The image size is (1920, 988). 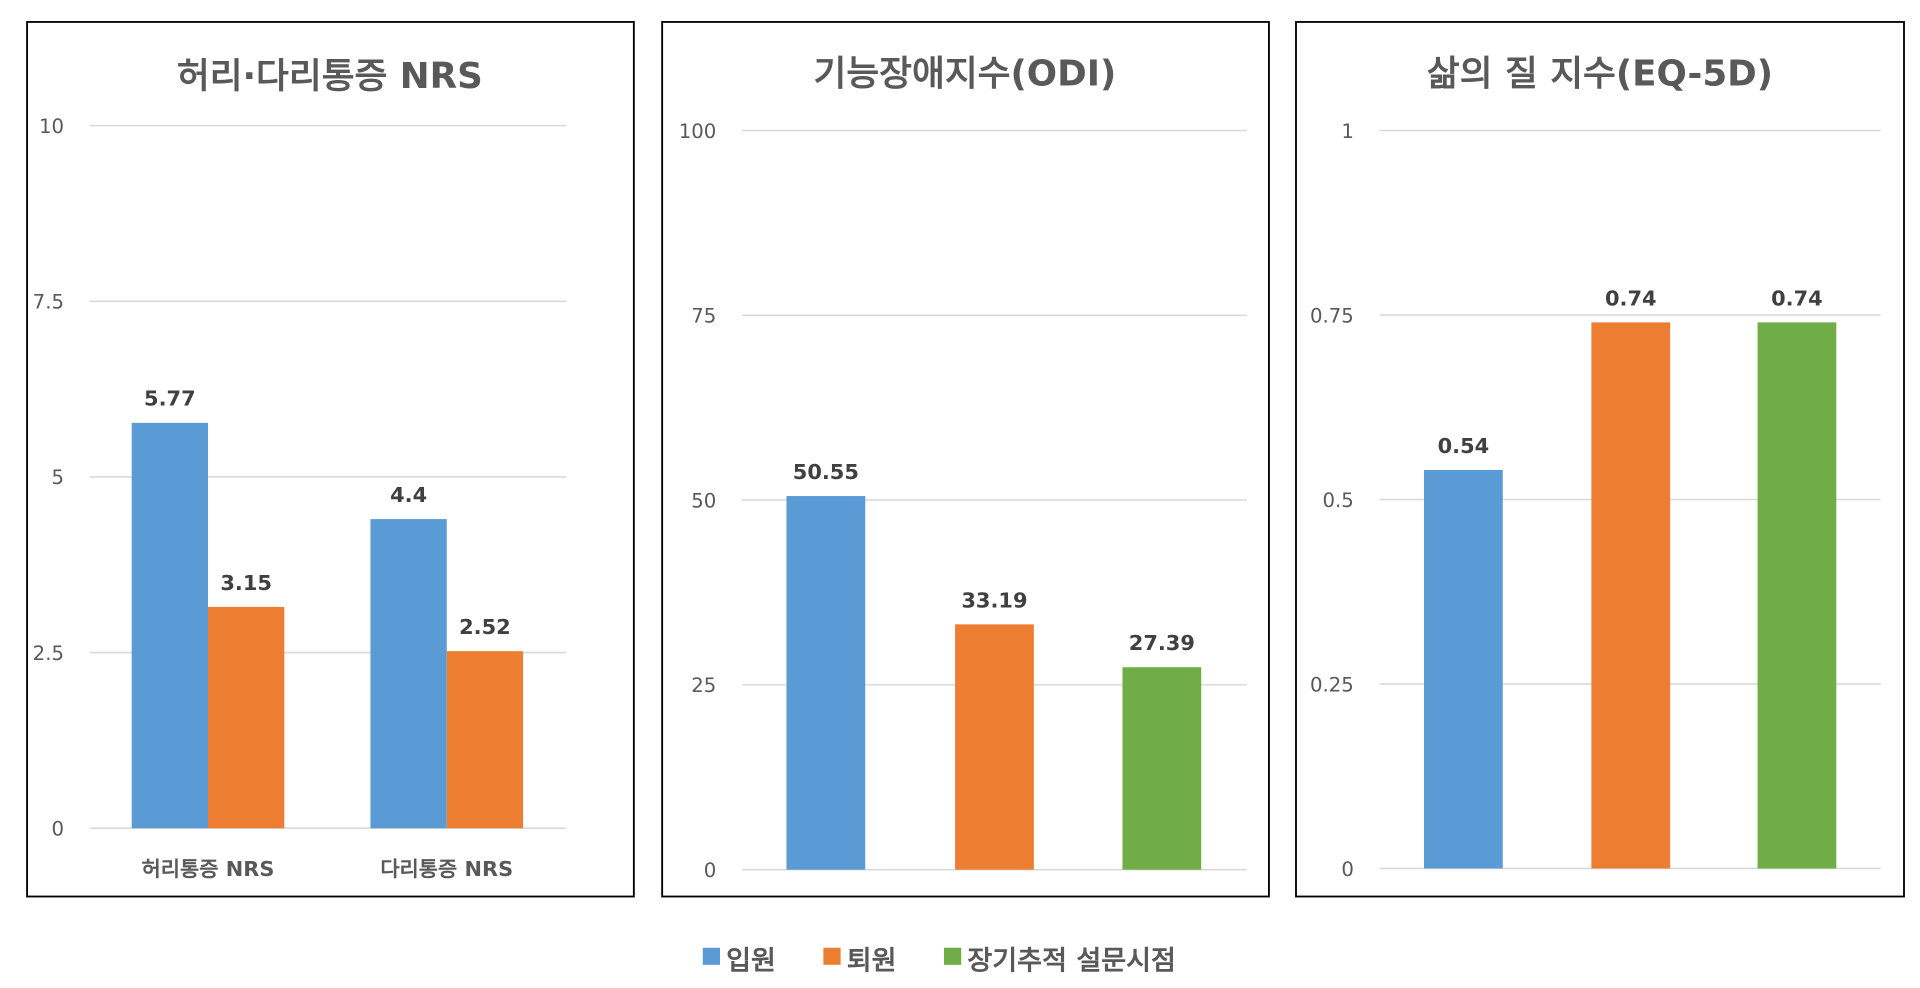 I want to click on y-tick-label: 5, so click(x=57, y=477).